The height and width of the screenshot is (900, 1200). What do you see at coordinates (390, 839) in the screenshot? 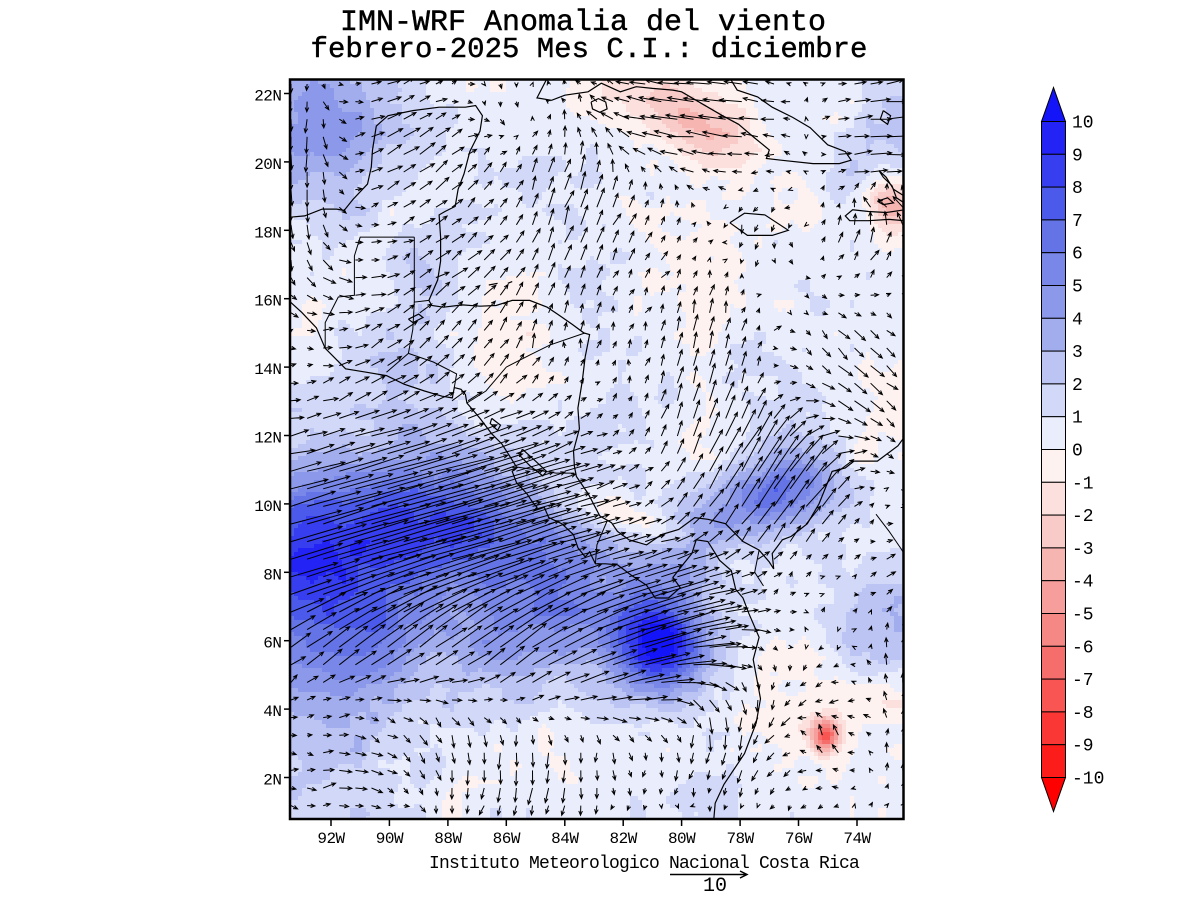
I see `svg-text: 90W` at bounding box center [390, 839].